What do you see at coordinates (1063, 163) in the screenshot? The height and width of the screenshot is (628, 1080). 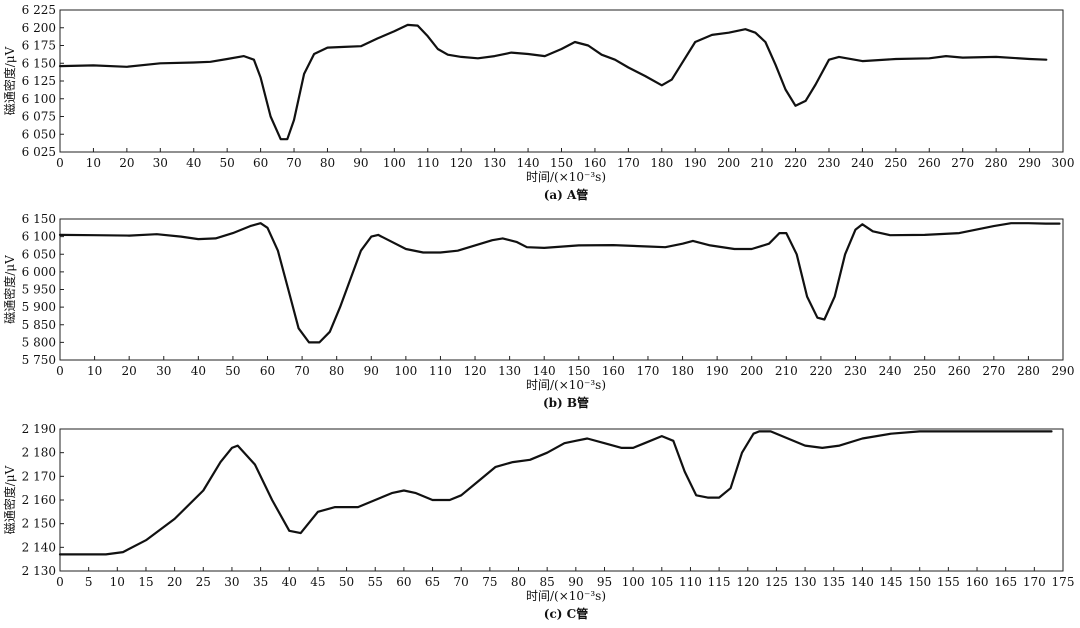 I see `x-tick-label: 300` at bounding box center [1063, 163].